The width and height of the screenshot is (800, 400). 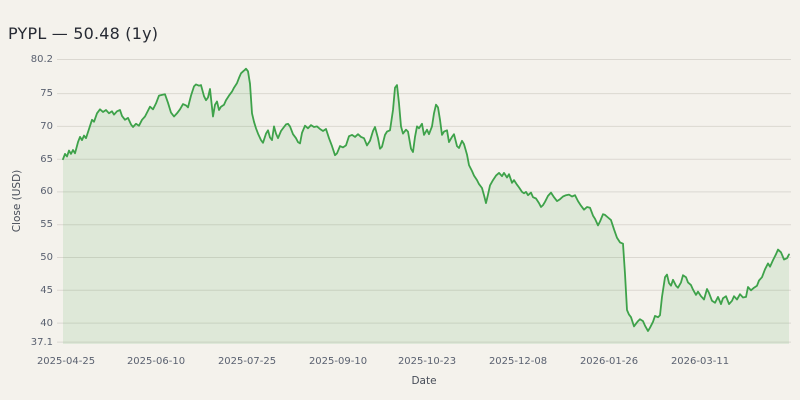 What do you see at coordinates (41, 59) in the screenshot?
I see `y-tick-label: 80.2` at bounding box center [41, 59].